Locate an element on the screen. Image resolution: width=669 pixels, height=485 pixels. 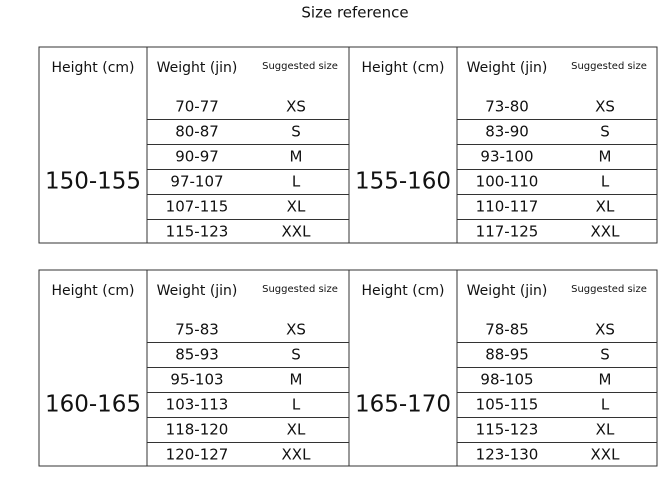
weight-cell: 117-125 is located at coordinates (507, 232).